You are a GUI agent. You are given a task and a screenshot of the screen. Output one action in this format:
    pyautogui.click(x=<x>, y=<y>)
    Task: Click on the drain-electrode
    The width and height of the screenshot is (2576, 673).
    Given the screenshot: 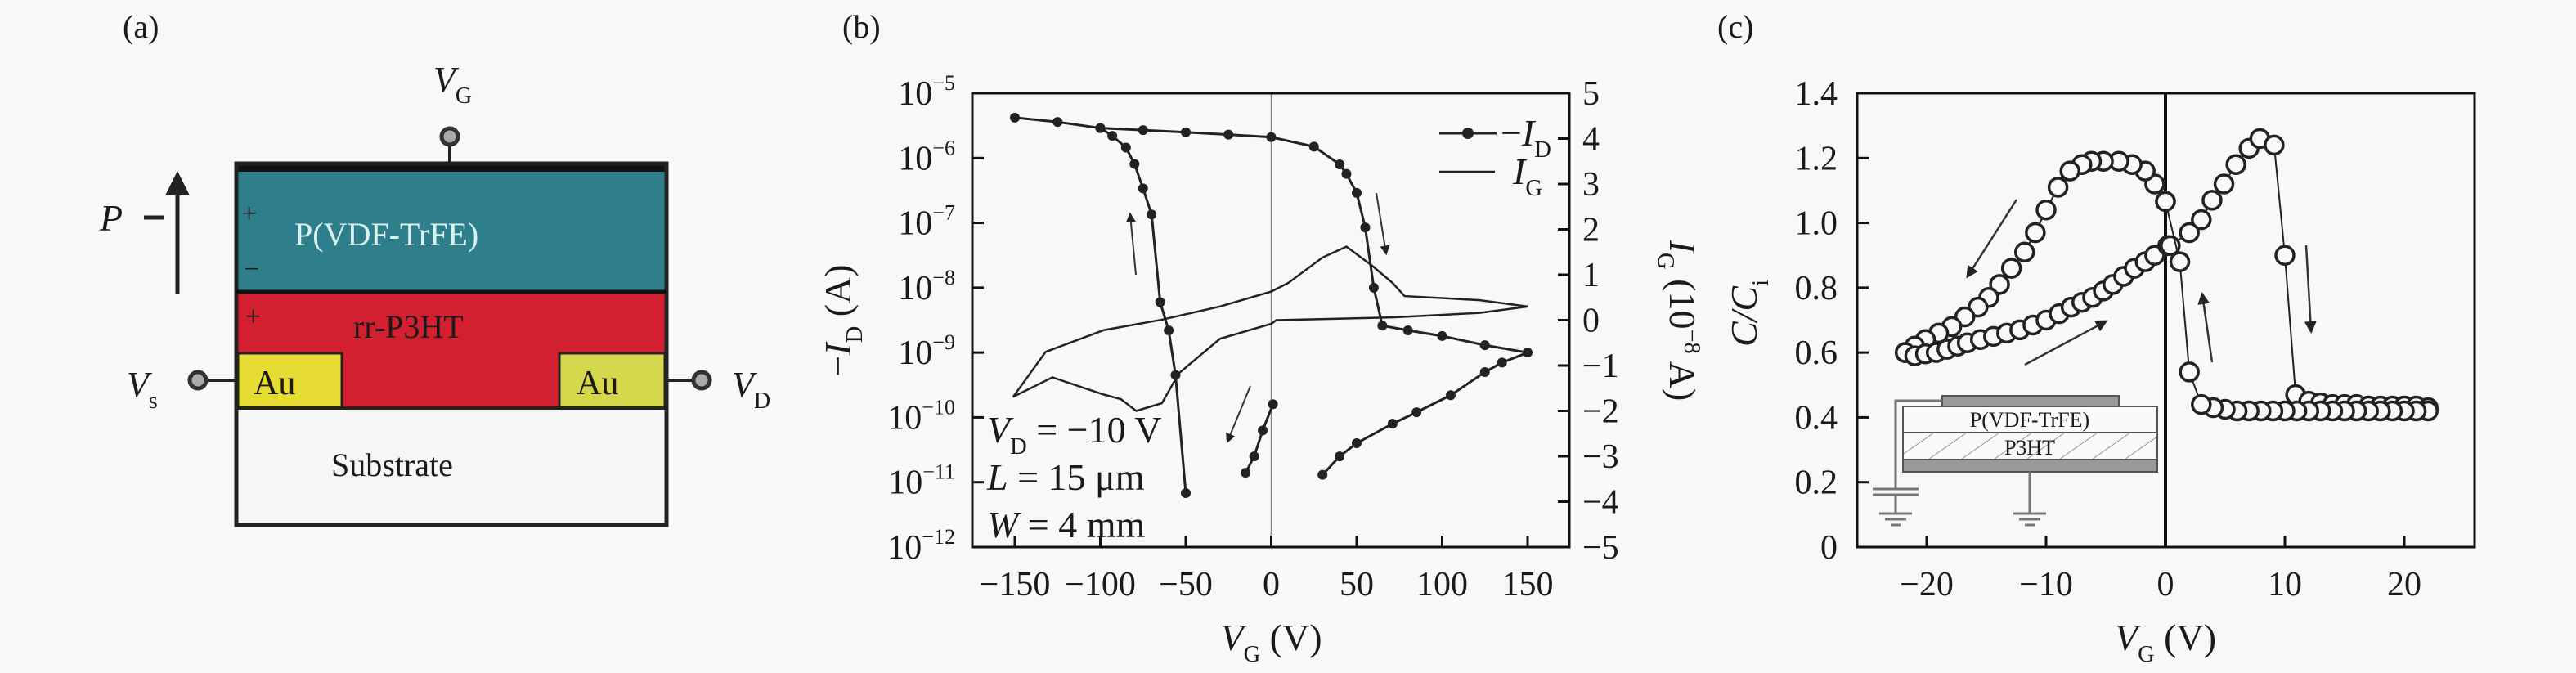 What is the action you would take?
    pyautogui.click(x=612, y=381)
    